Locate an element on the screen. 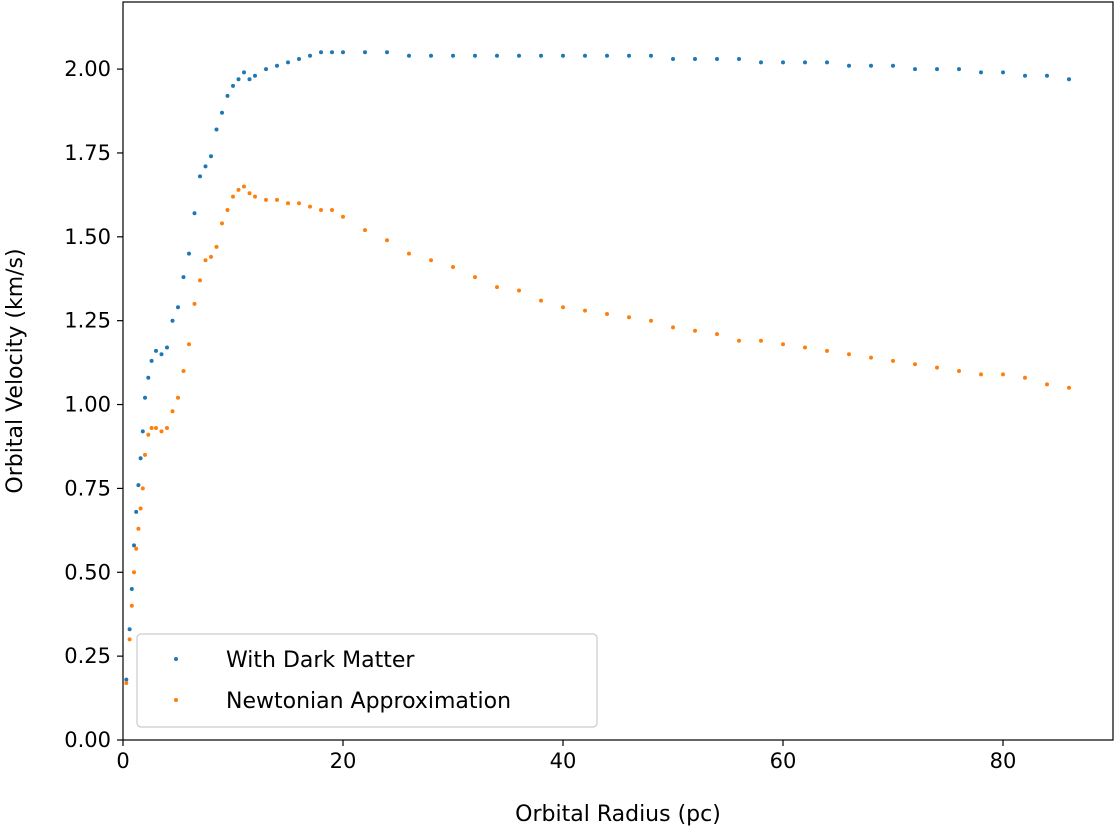 This screenshot has height=833, width=1116. x-tick-label: 60 is located at coordinates (783, 761).